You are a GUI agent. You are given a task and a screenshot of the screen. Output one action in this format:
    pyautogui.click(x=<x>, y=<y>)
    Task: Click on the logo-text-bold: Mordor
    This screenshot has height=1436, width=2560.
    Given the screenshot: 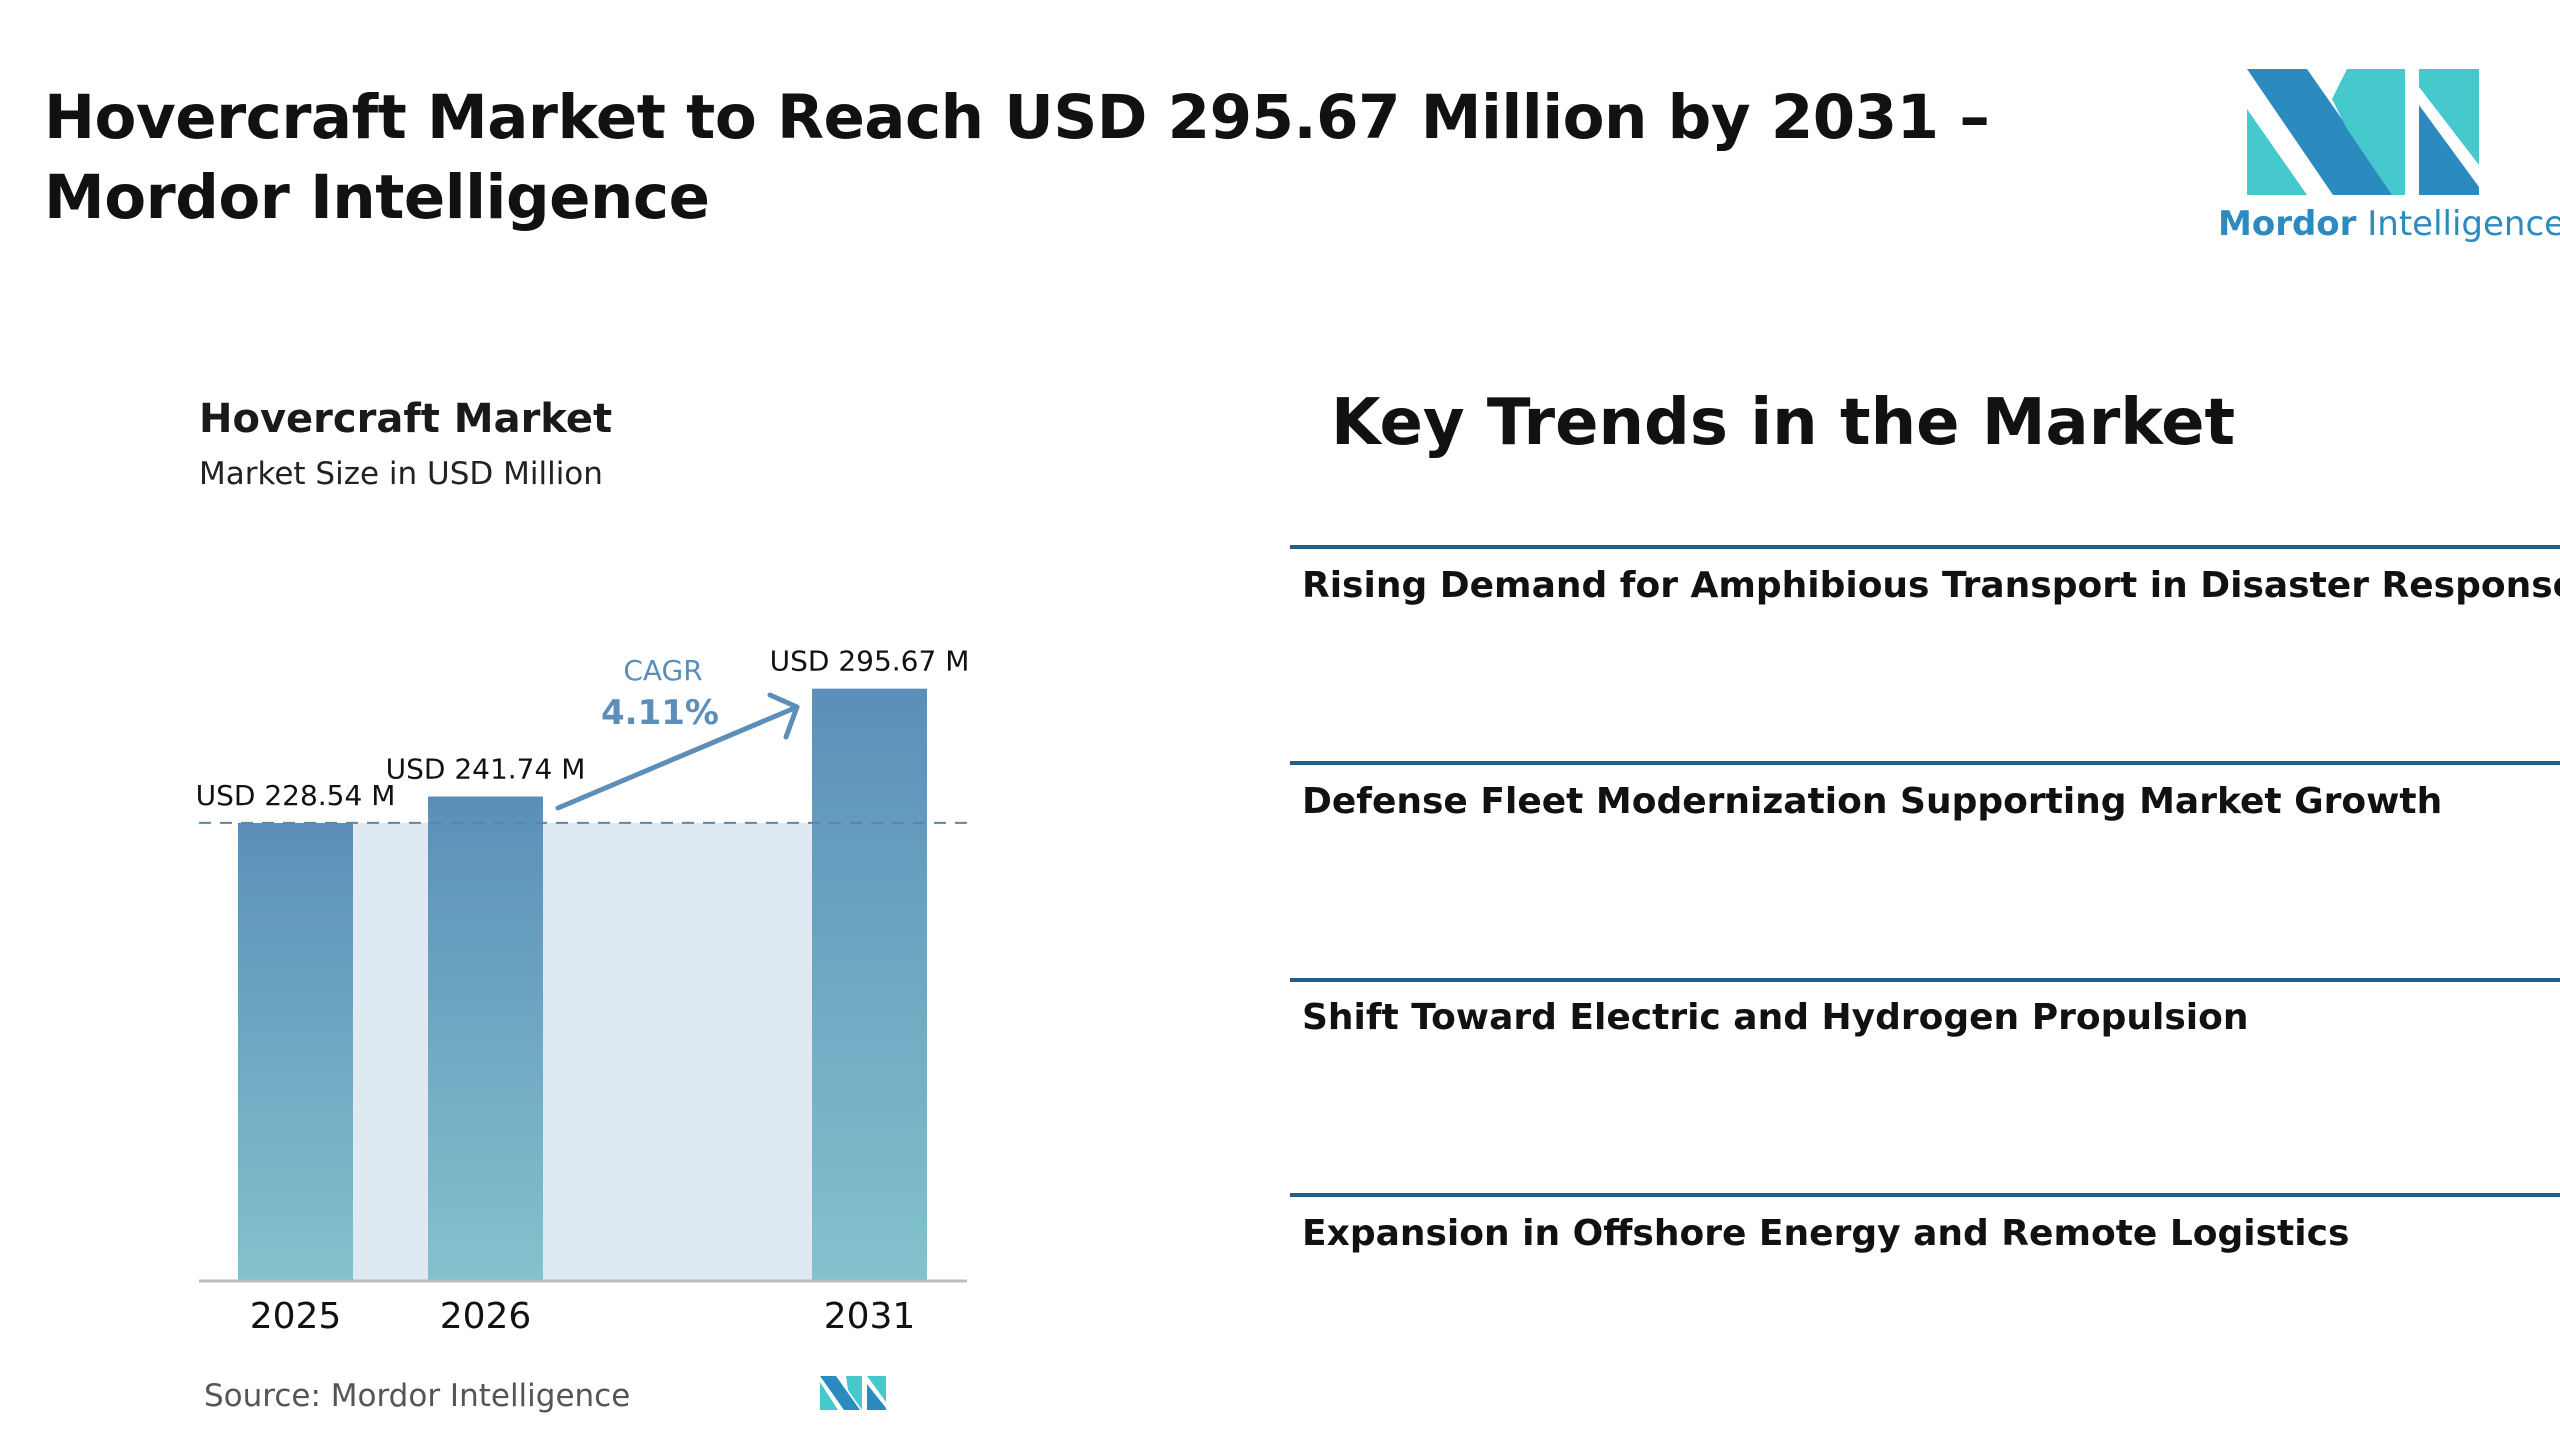 What is the action you would take?
    pyautogui.click(x=2287, y=224)
    